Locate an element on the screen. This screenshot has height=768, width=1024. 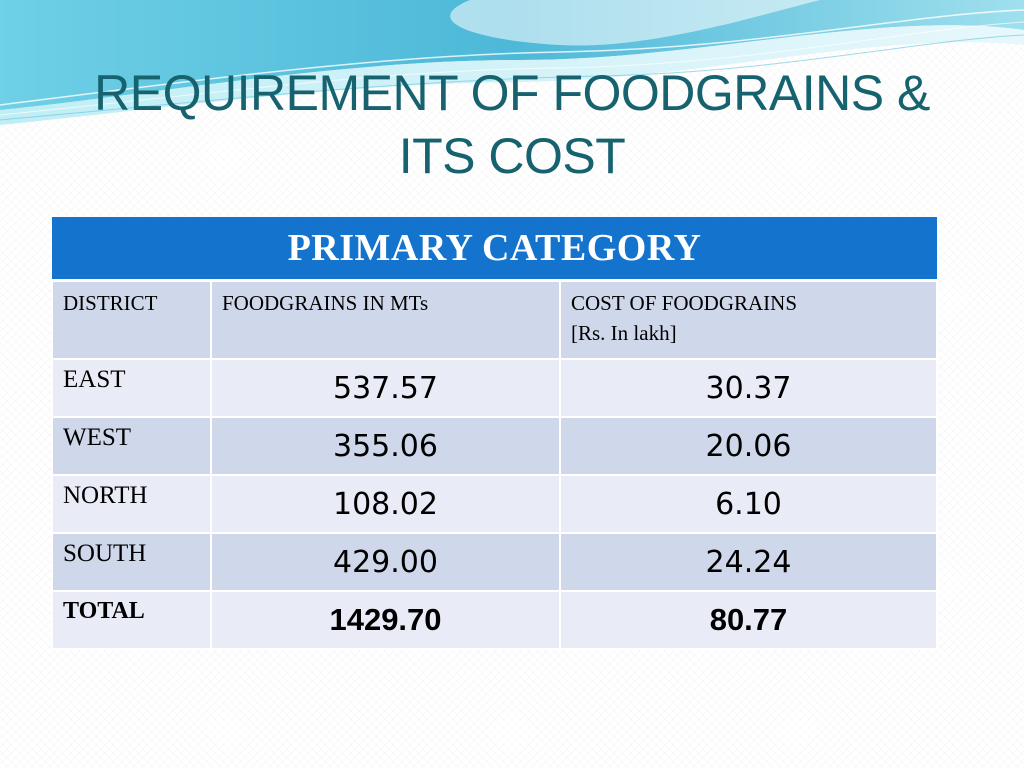
cost-cell: 30.37 is located at coordinates (748, 388).